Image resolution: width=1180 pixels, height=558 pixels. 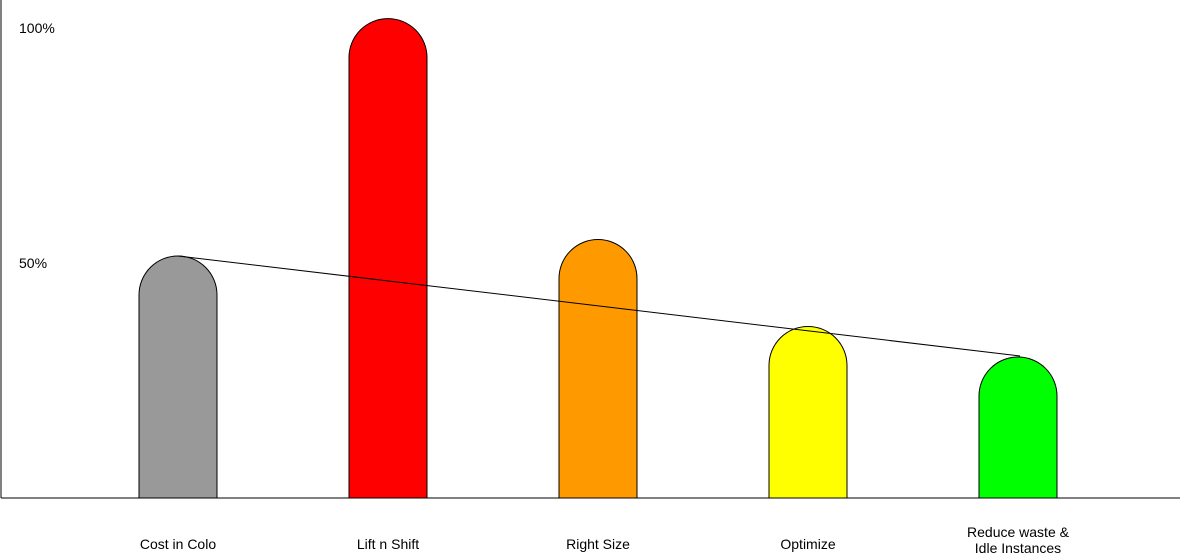 I want to click on y-tick-label-1: 100%, so click(x=37, y=28).